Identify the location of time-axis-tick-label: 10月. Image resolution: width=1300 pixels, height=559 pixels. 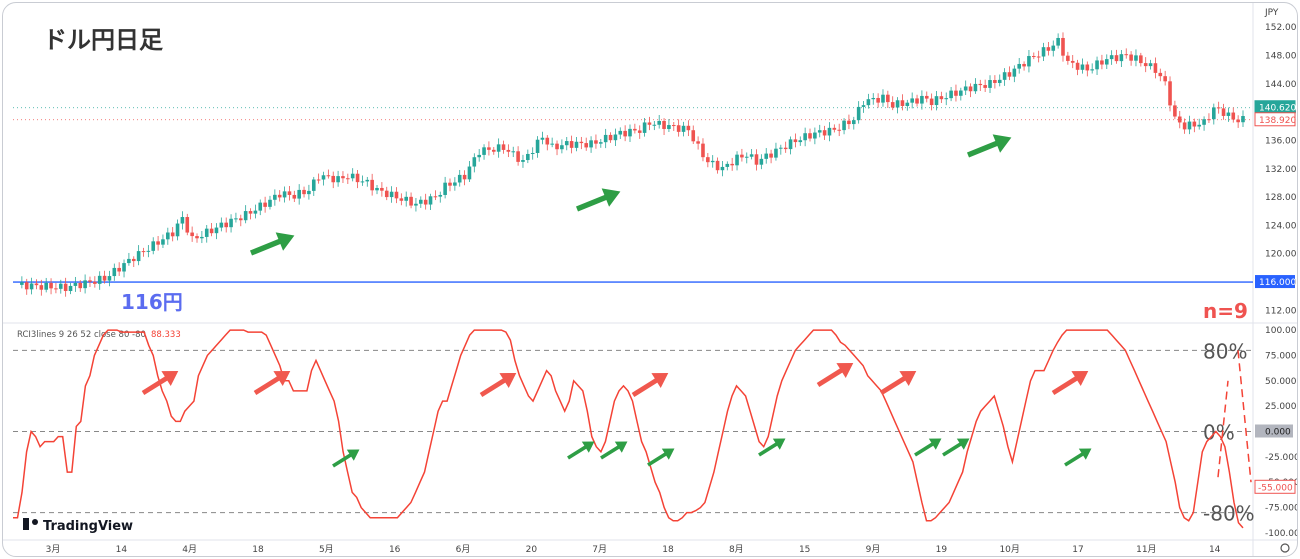
(1009, 549).